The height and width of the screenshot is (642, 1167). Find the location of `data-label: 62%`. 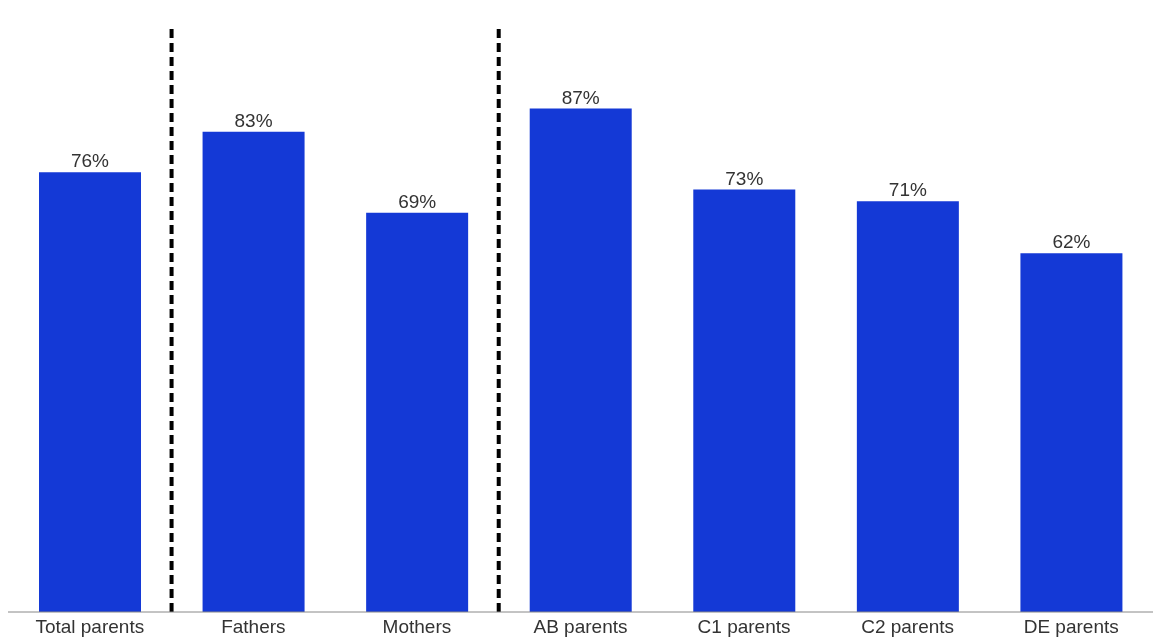

data-label: 62% is located at coordinates (1071, 242).